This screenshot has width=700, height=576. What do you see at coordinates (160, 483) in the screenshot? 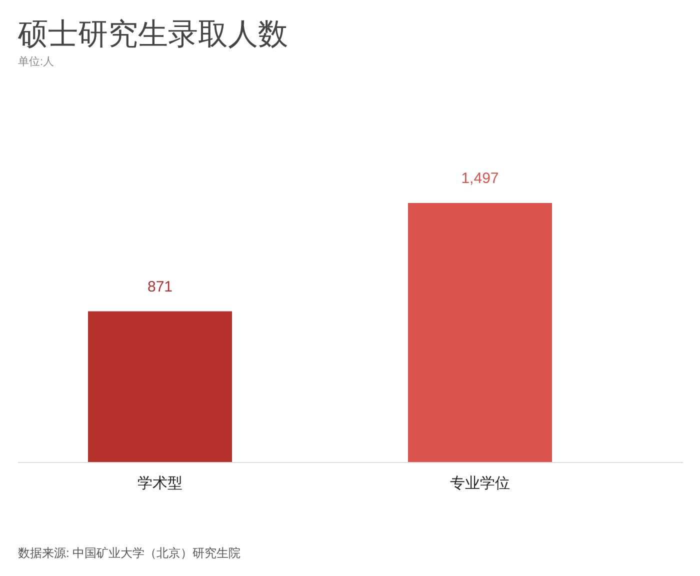
I see `x-tick-label: 学术型` at bounding box center [160, 483].